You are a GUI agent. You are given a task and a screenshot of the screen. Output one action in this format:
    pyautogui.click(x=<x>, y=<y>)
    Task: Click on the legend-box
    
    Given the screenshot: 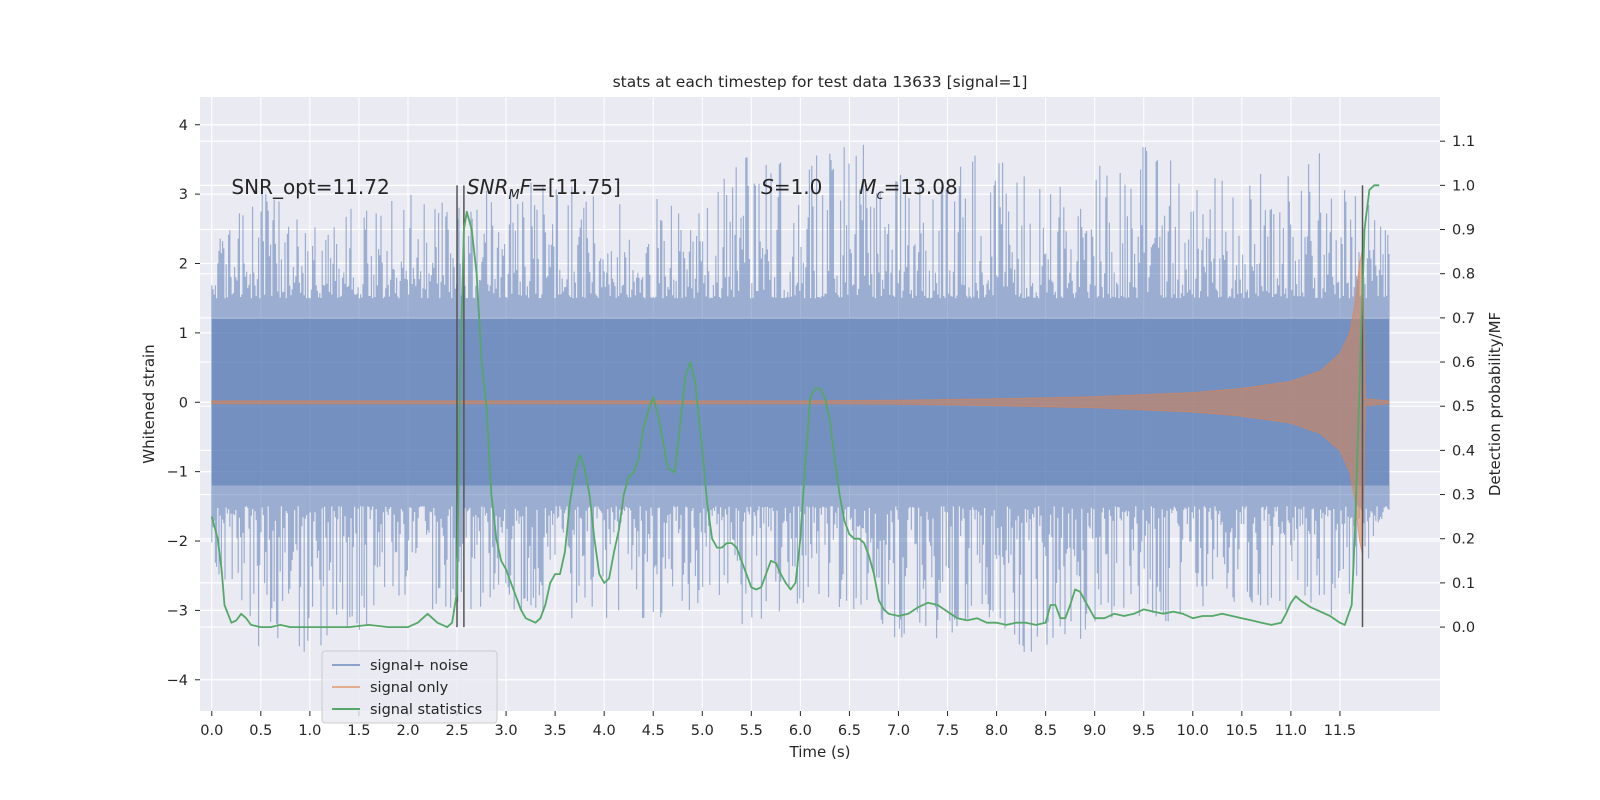 What is the action you would take?
    pyautogui.click(x=409, y=687)
    